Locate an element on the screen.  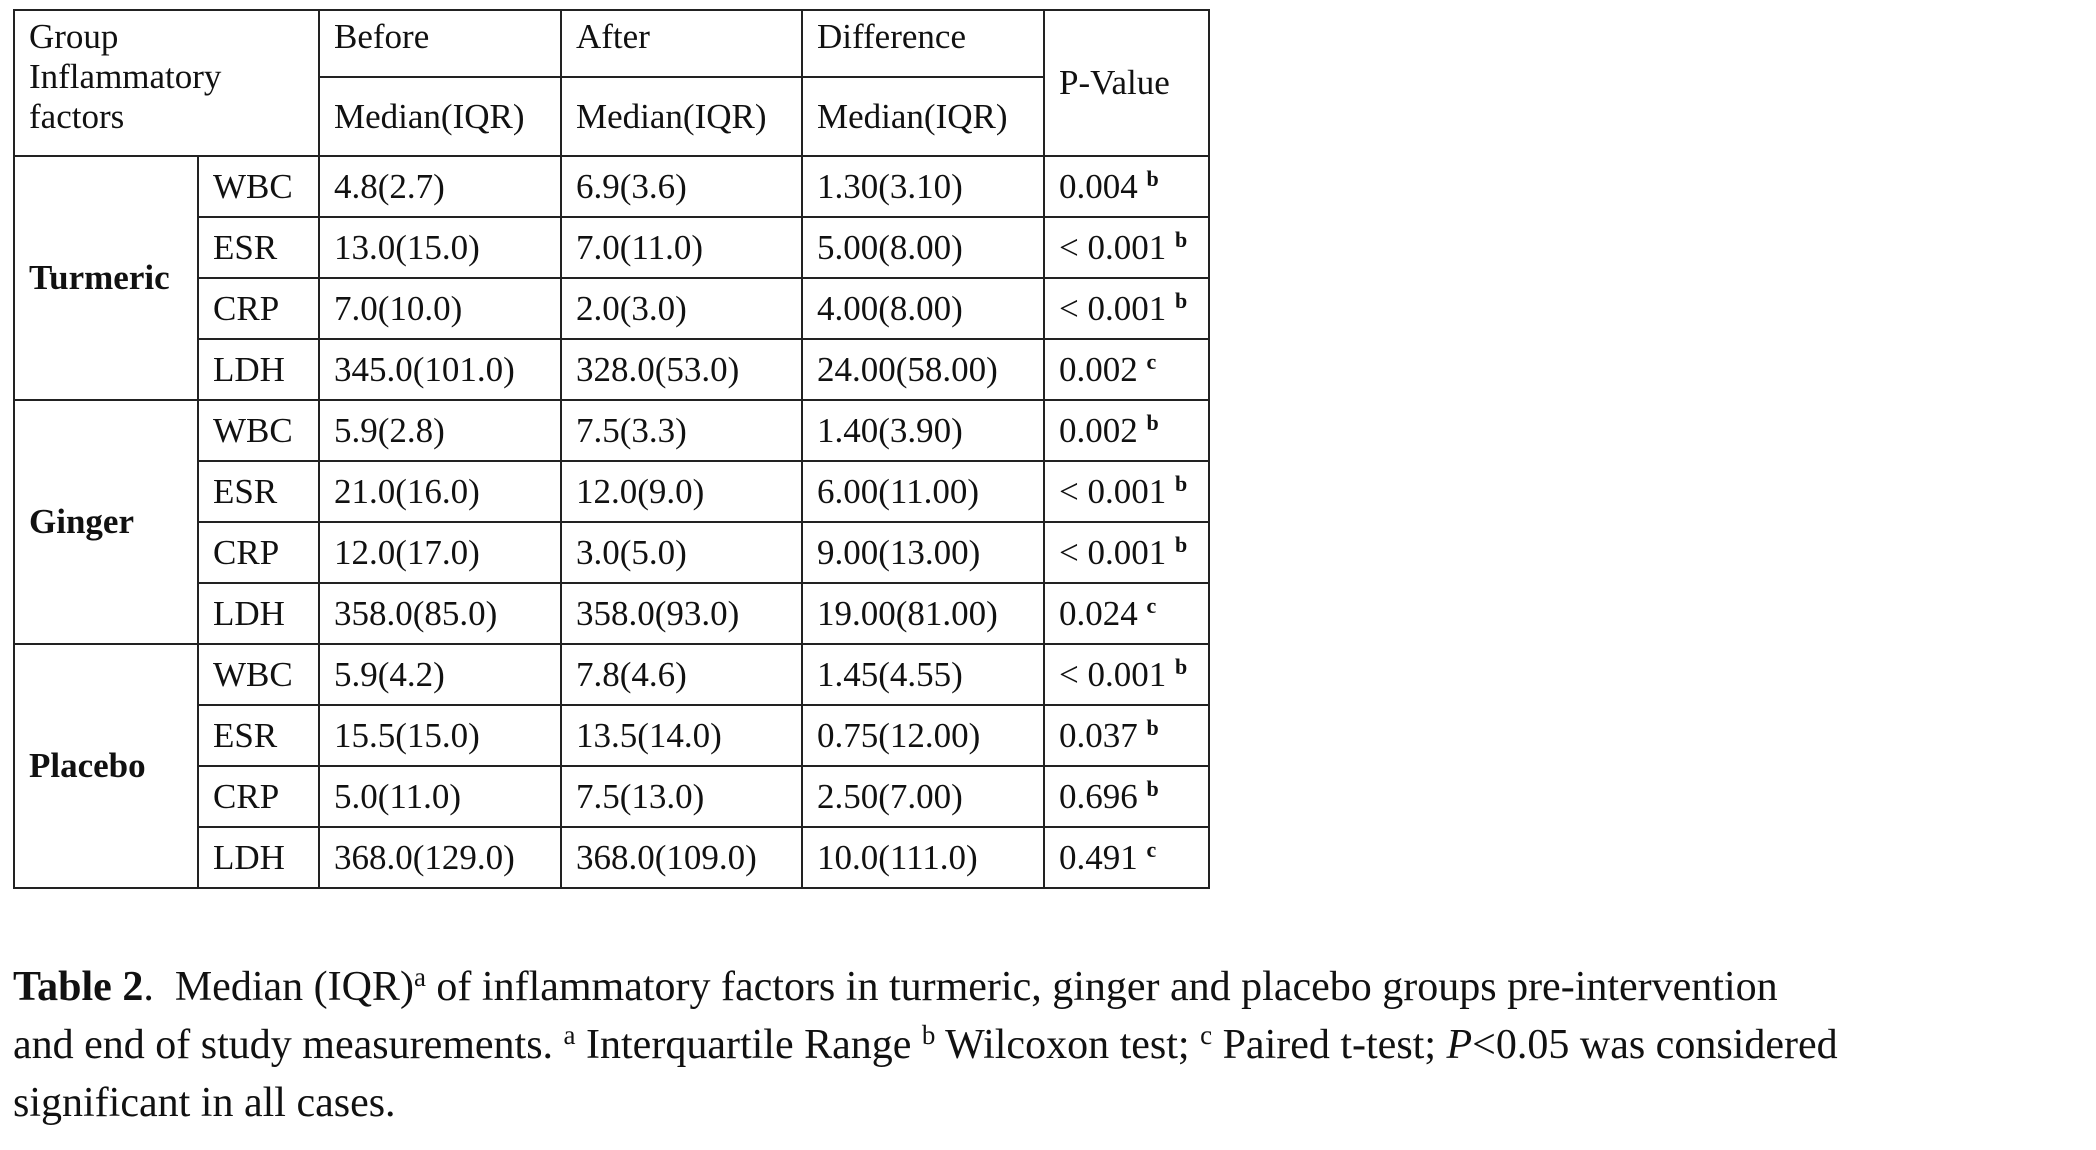
value-cell: 7.5(13.0) is located at coordinates (681, 796).